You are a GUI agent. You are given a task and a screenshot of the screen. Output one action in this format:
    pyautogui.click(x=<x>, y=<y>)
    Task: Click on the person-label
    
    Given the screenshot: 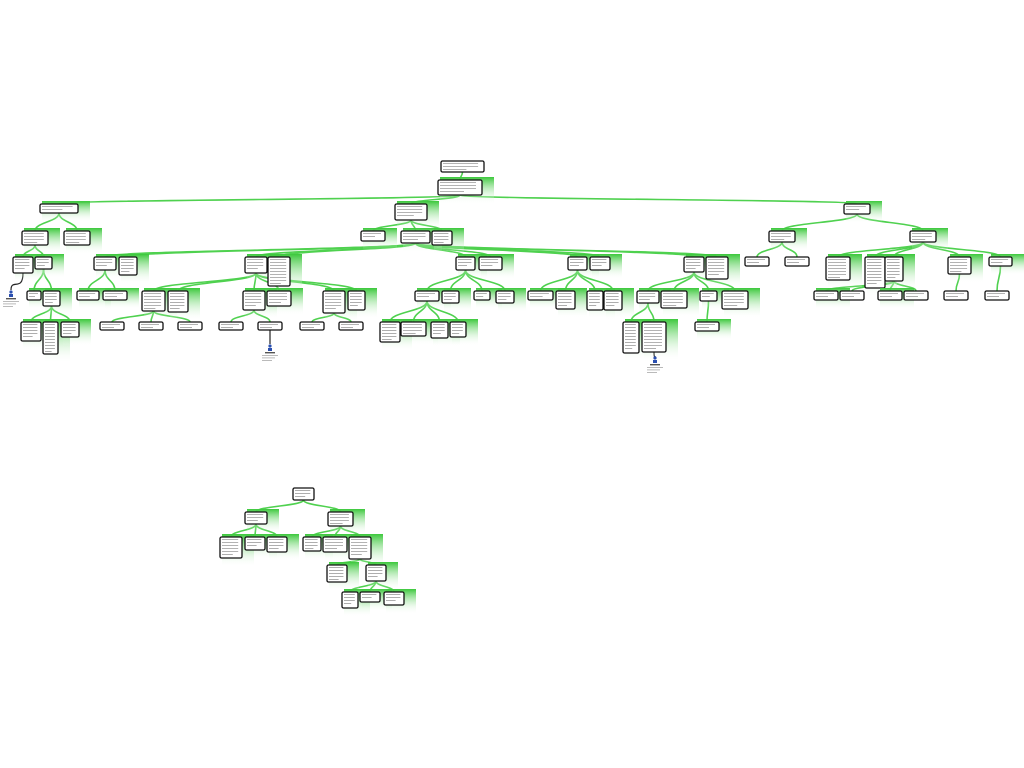 What is the action you would take?
    pyautogui.click(x=655, y=365)
    